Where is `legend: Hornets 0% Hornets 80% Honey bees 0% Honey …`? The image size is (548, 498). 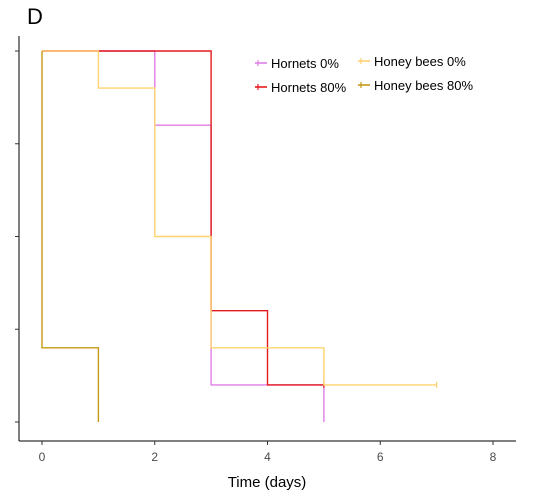 legend: Hornets 0% Hornets 80% Honey bees 0% Honey … is located at coordinates (364, 74).